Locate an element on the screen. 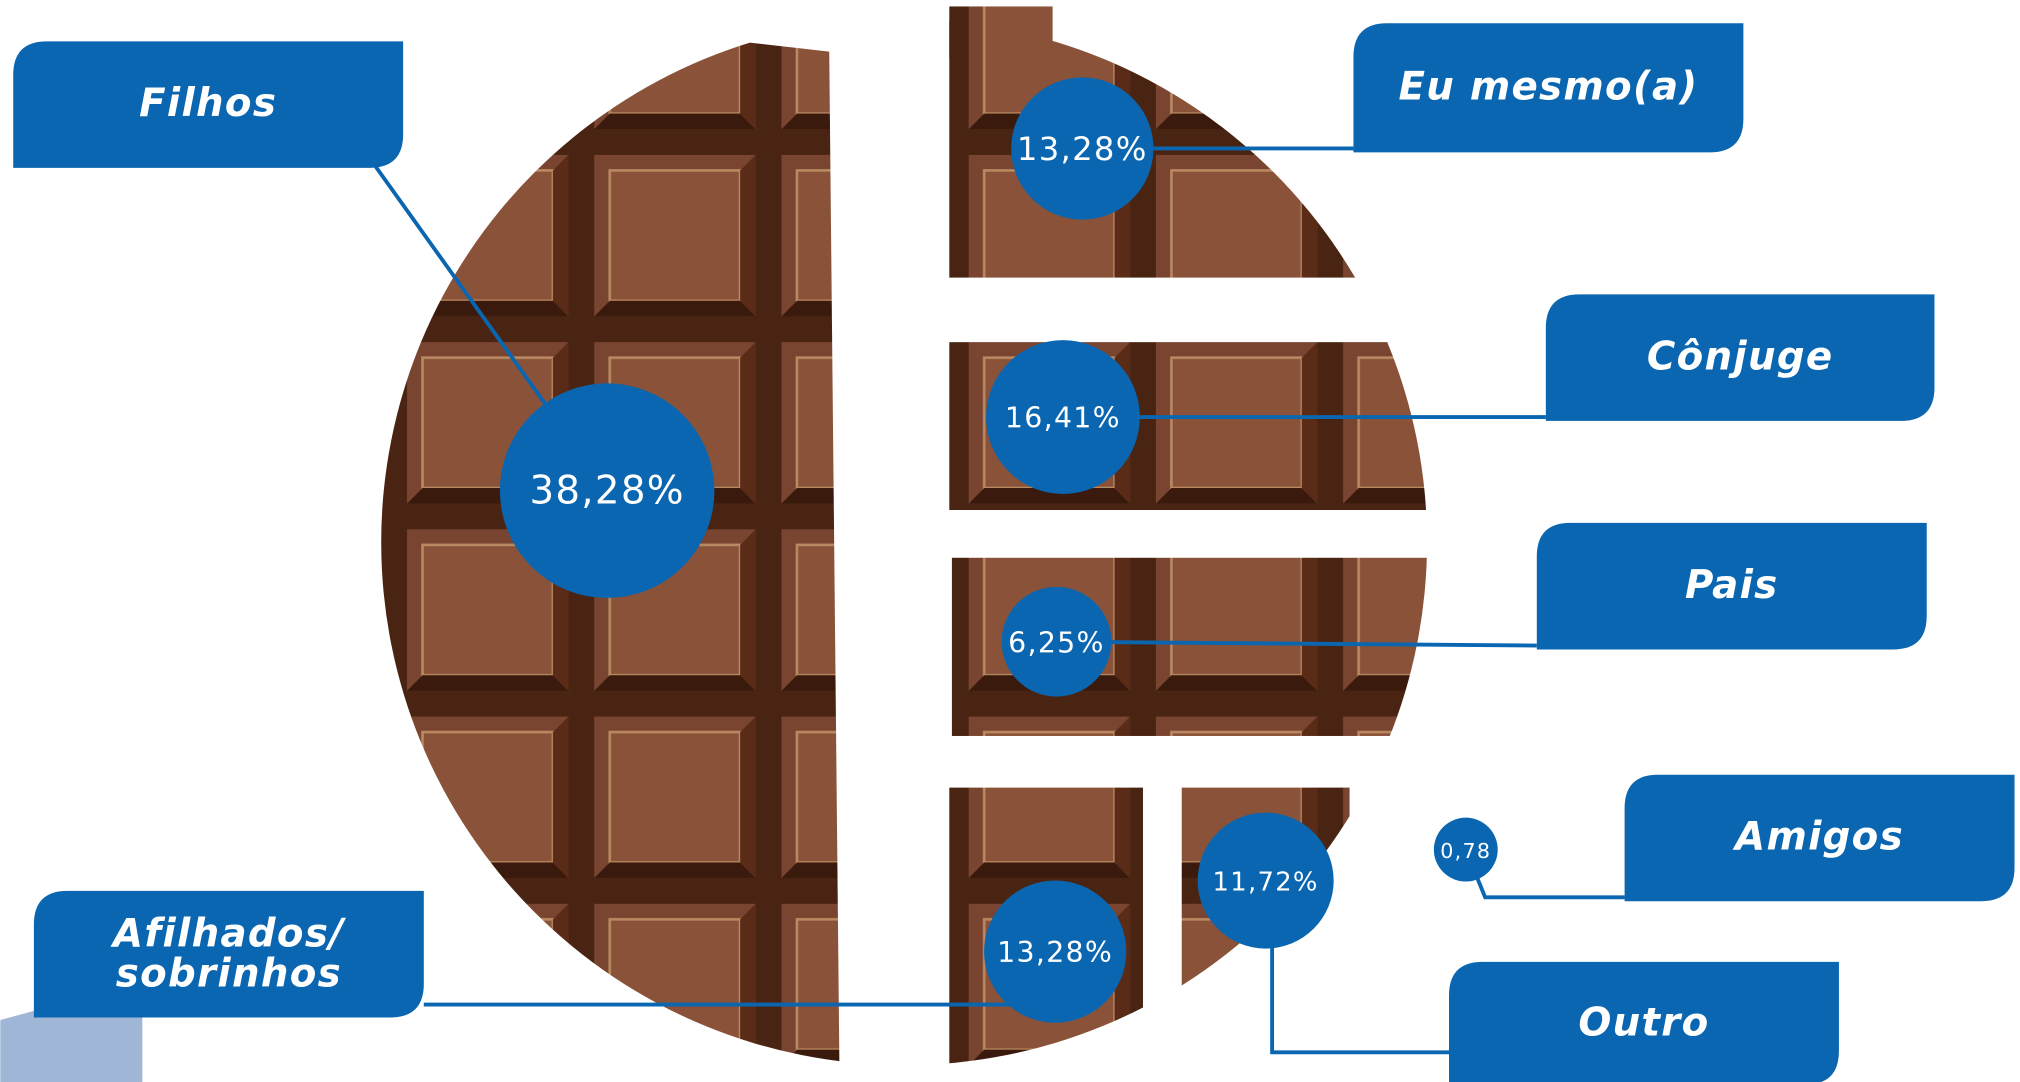 The width and height of the screenshot is (2020, 1082). category-label: Cônjuge is located at coordinates (1740, 357).